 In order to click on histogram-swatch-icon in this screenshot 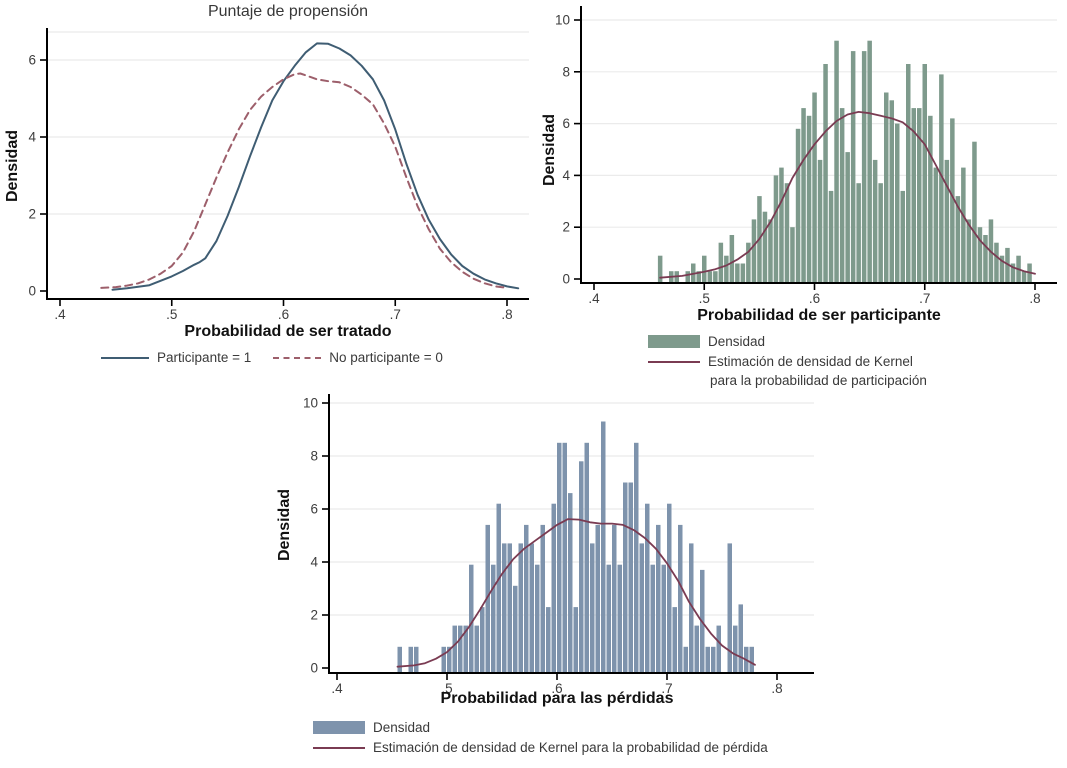, I will do `click(339, 727)`.